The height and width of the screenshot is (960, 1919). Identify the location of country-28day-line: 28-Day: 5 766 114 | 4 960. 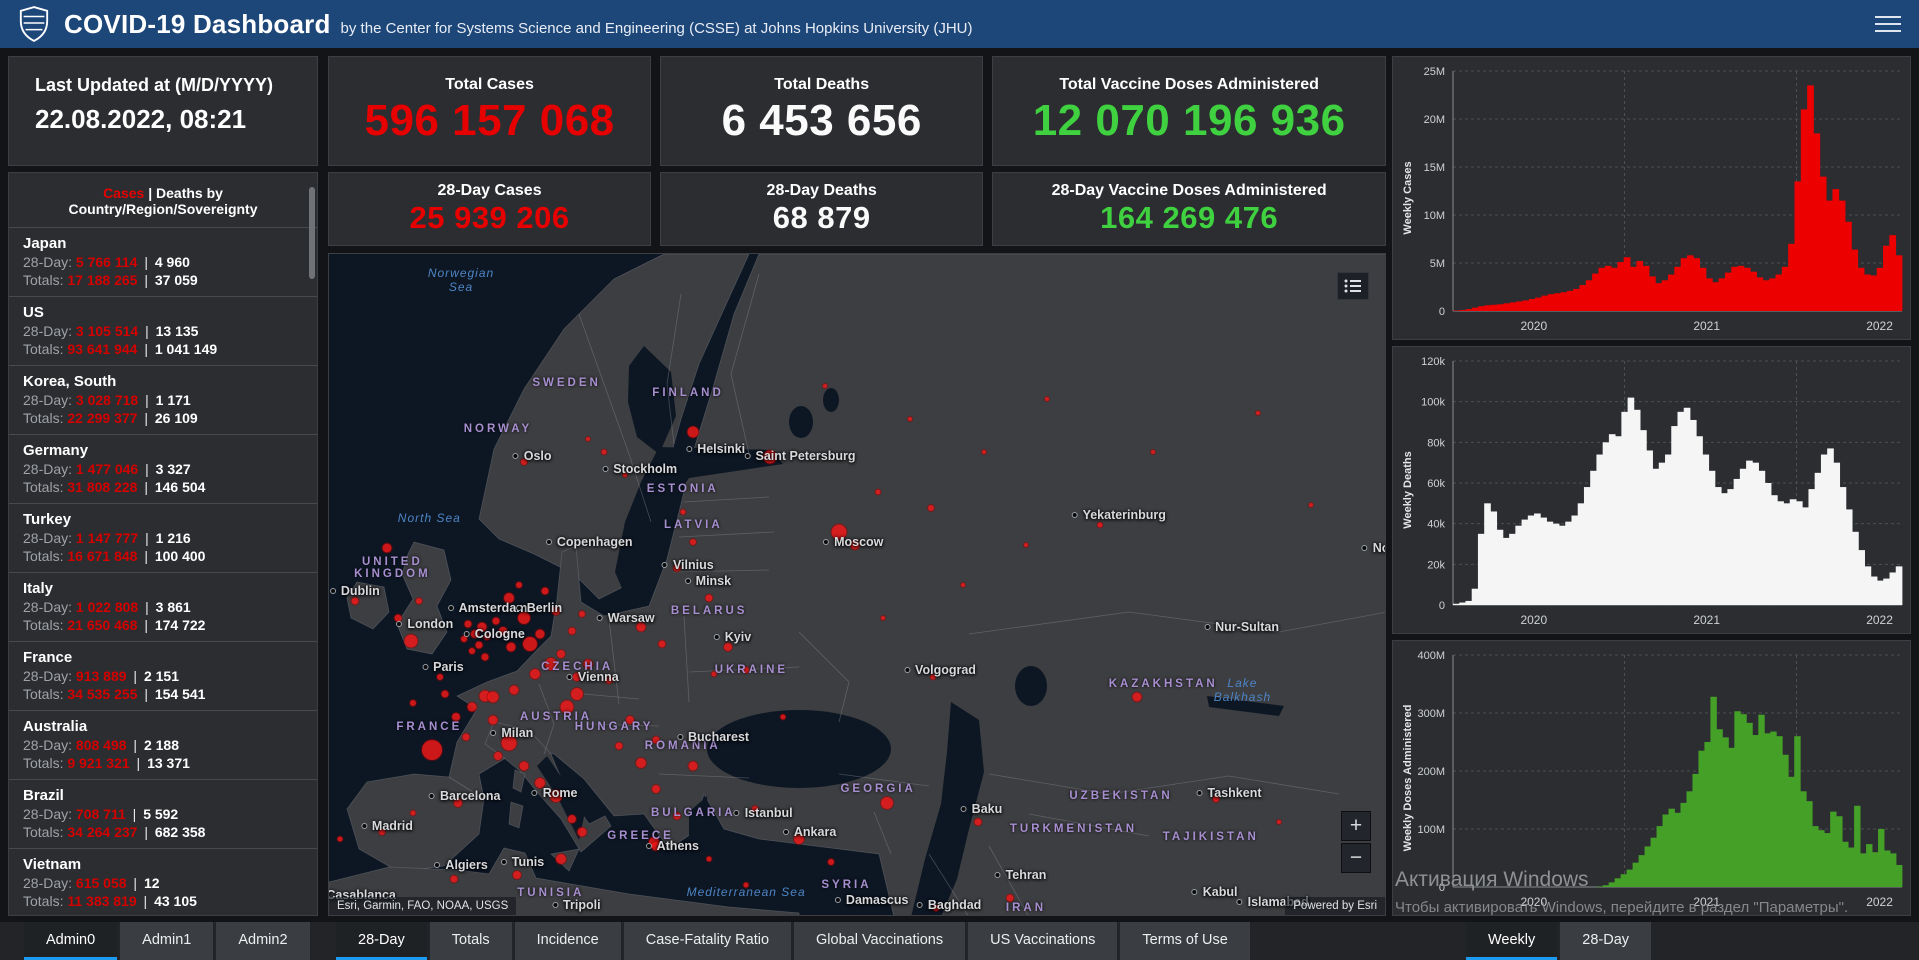
(106, 262).